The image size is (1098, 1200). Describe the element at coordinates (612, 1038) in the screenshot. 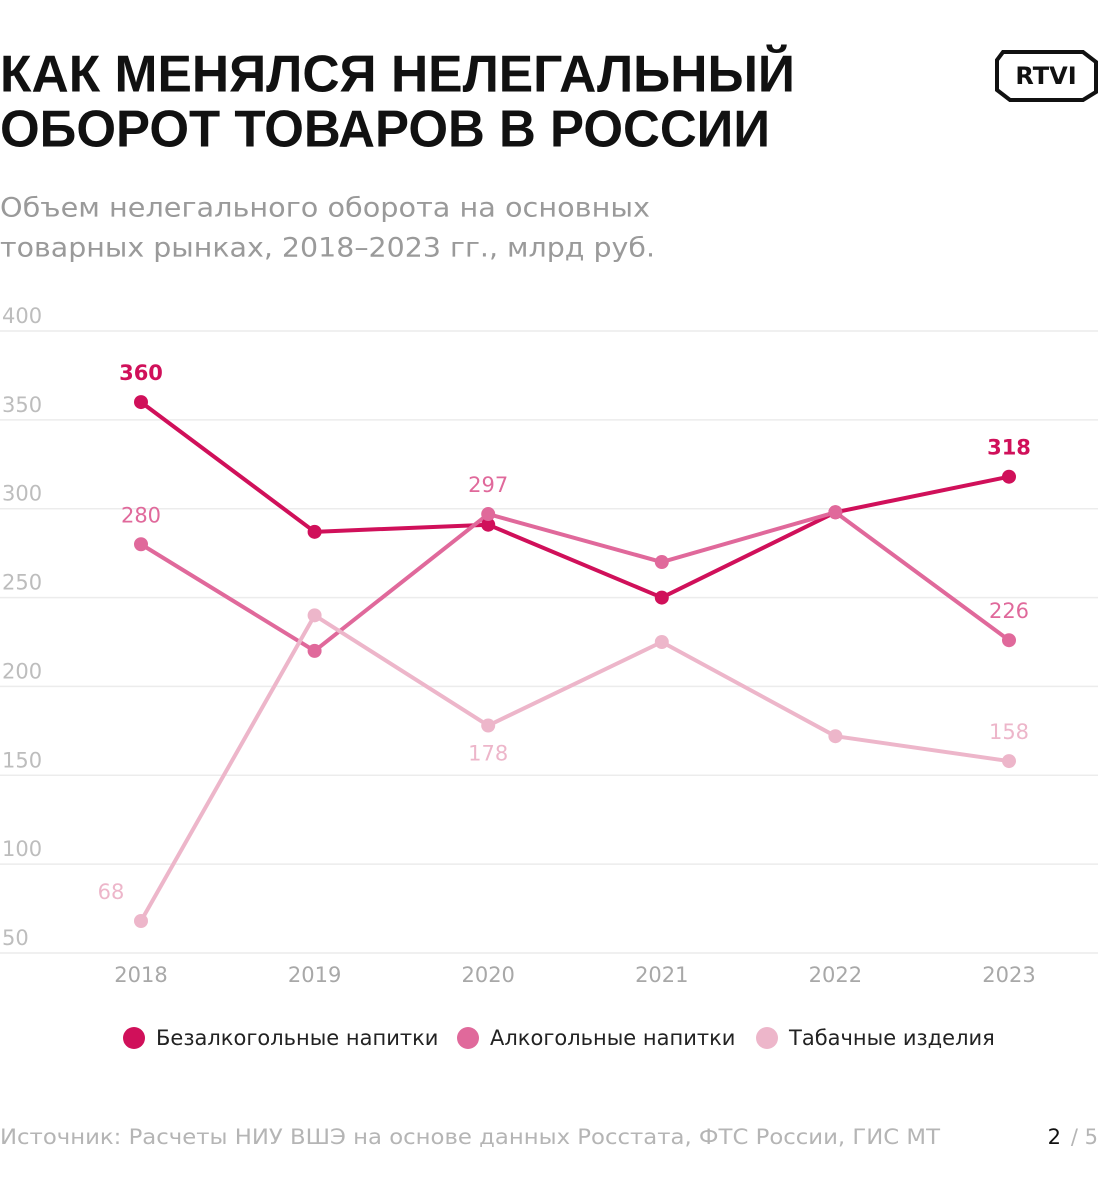

I see `legend-label: Алкогольные напитки` at that location.